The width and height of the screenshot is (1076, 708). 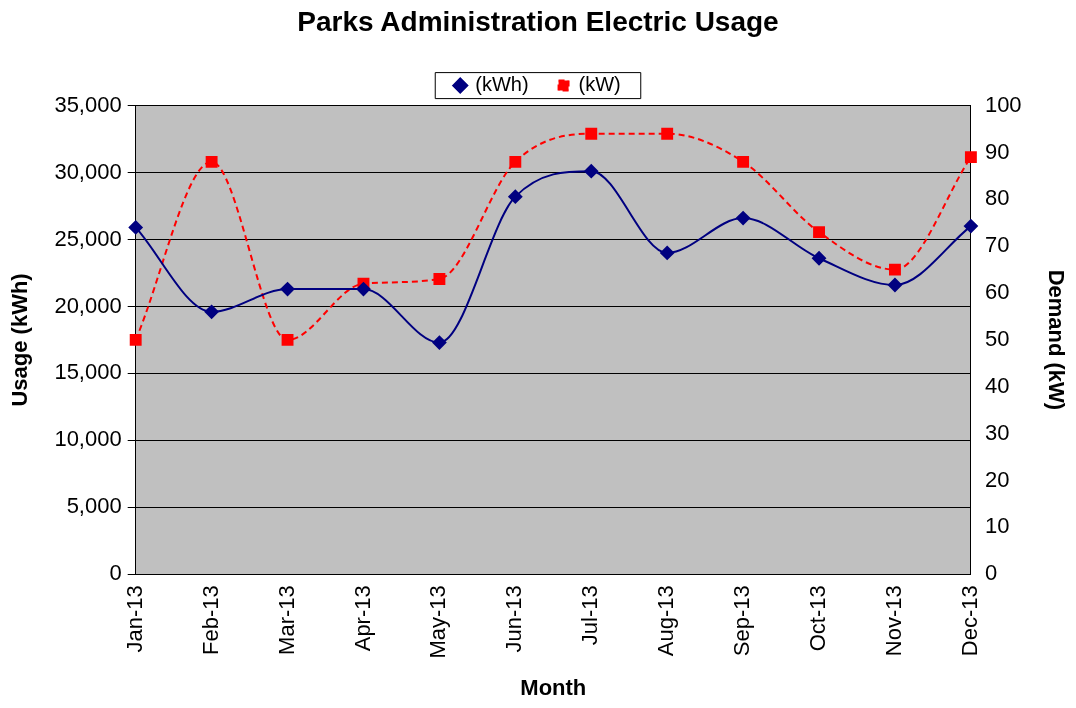 I want to click on chart-title: Parks Administration Electric Usage, so click(x=538, y=21).